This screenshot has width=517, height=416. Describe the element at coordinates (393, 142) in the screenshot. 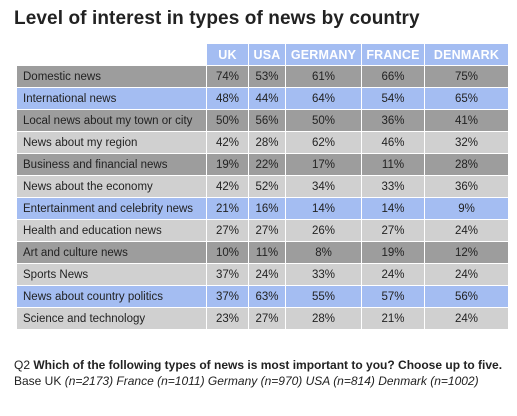

I see `table-cell: 46%` at that location.